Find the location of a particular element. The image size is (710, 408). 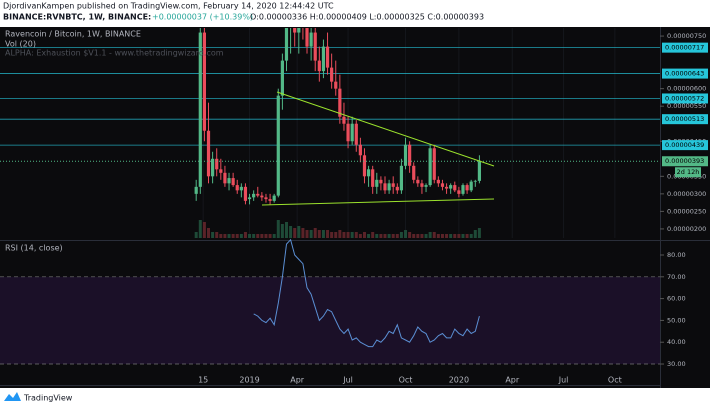

x-tick-label: Jul is located at coordinates (563, 380).